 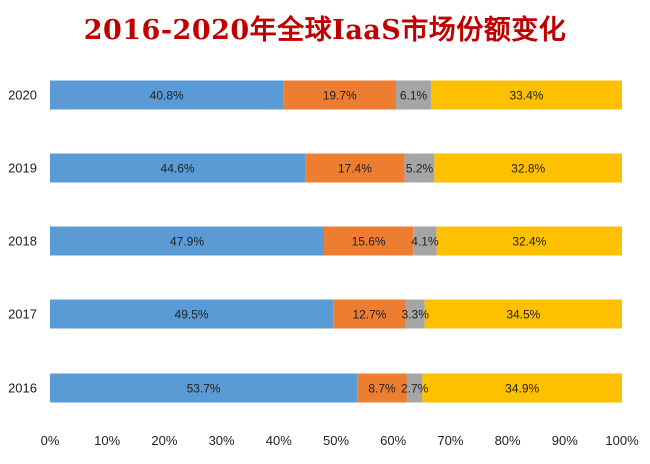 I want to click on data-label: 33.4%, so click(x=526, y=96).